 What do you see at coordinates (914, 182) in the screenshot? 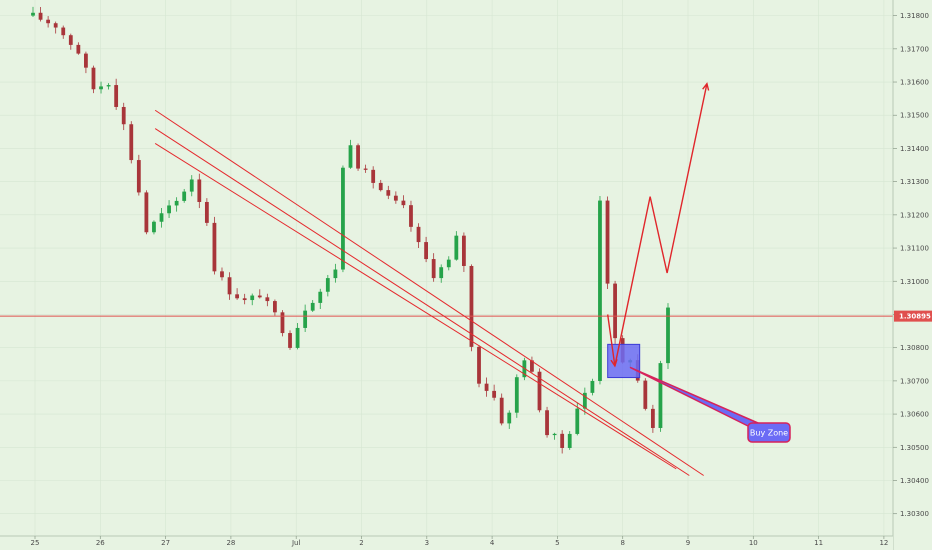
I see `y-tick-label: 1.31300` at bounding box center [914, 182].